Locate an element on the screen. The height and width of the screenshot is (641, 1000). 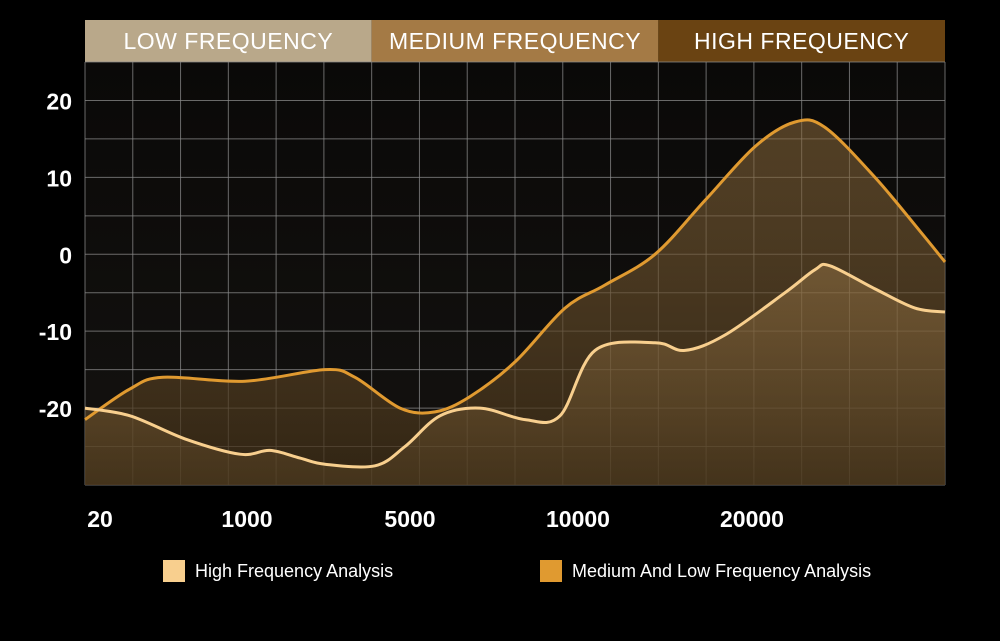
band-label-high: HIGH FREQUENCY is located at coordinates (801, 41).